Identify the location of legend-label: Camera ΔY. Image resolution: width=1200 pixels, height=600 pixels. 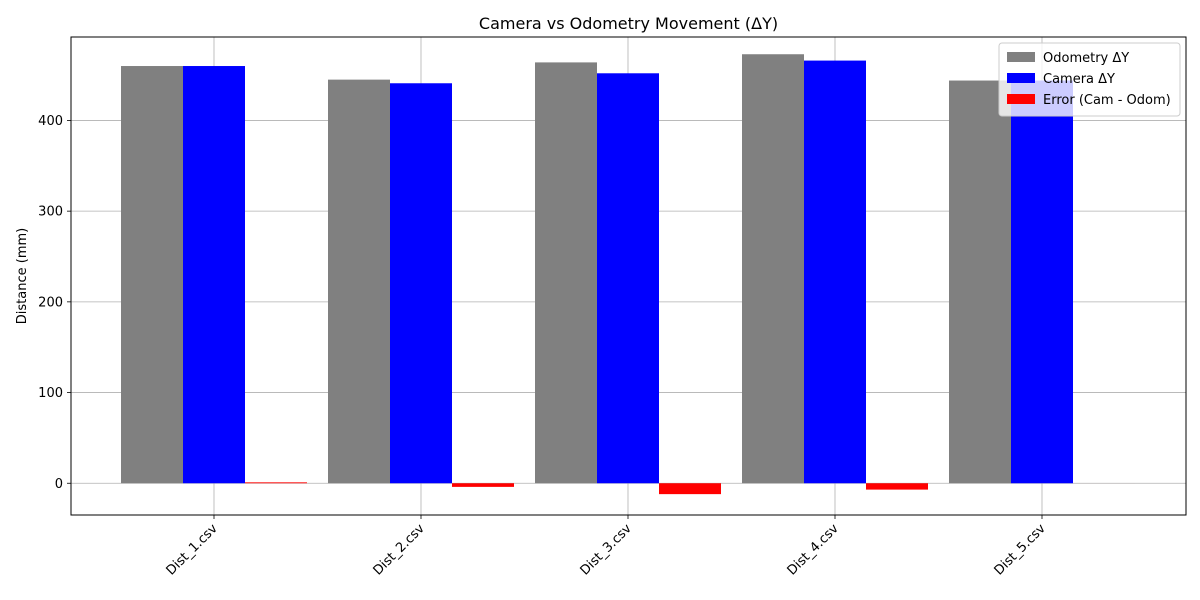
(1079, 79).